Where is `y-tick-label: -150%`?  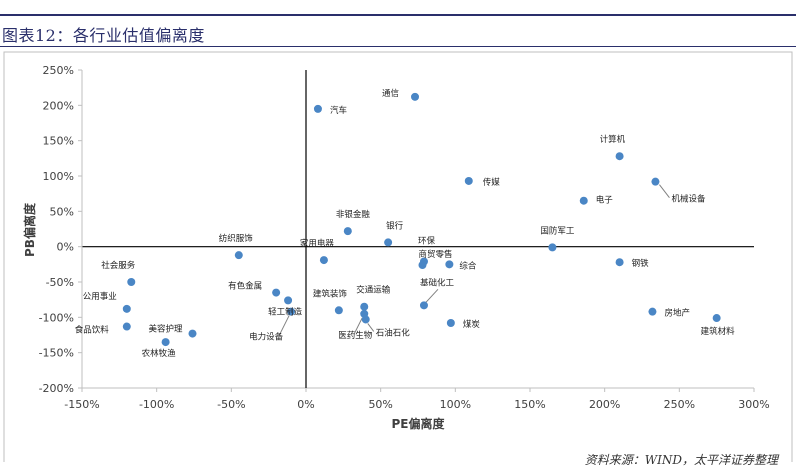 y-tick-label: -150% is located at coordinates (56, 353).